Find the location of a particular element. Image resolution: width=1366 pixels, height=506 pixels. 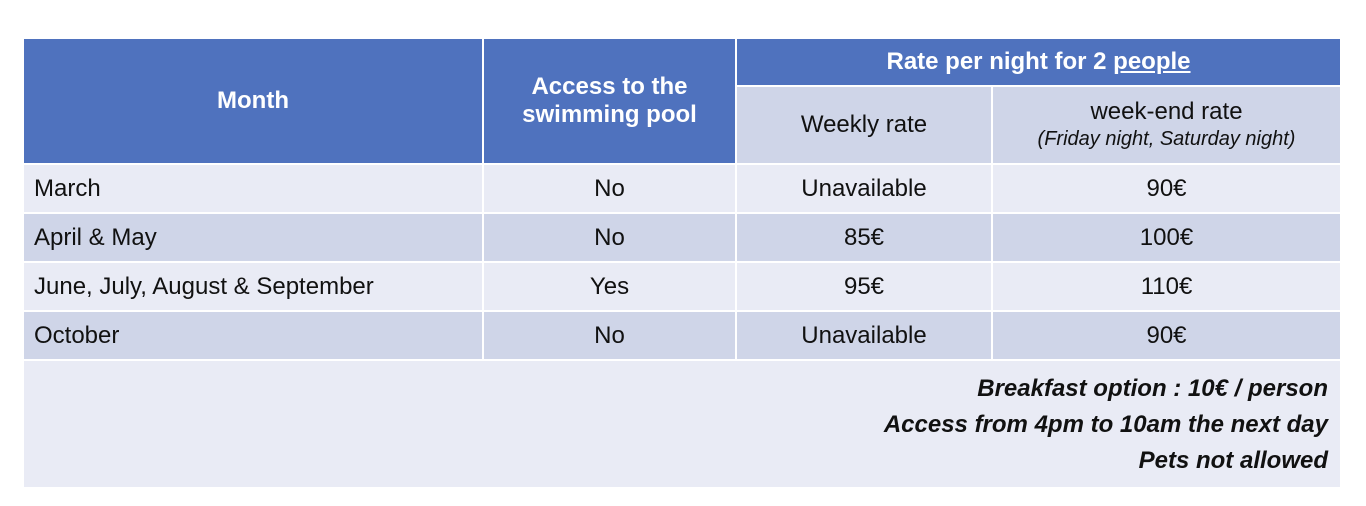

note-pets: Pets not allowed is located at coordinates (1233, 460).